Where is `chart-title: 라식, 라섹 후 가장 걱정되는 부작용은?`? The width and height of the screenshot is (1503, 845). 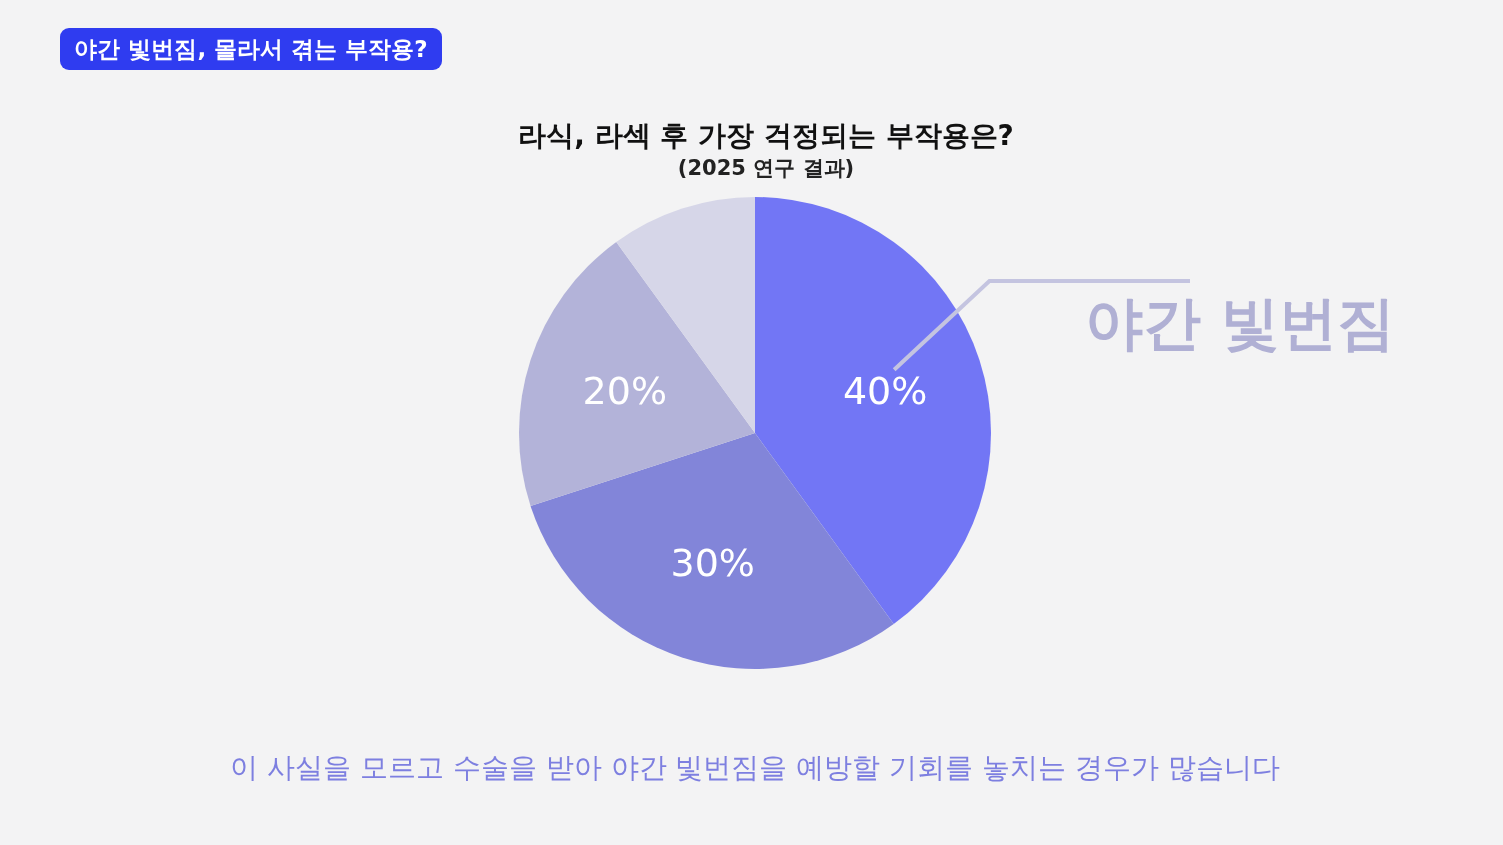 chart-title: 라식, 라섹 후 가장 걱정되는 부작용은? is located at coordinates (766, 135).